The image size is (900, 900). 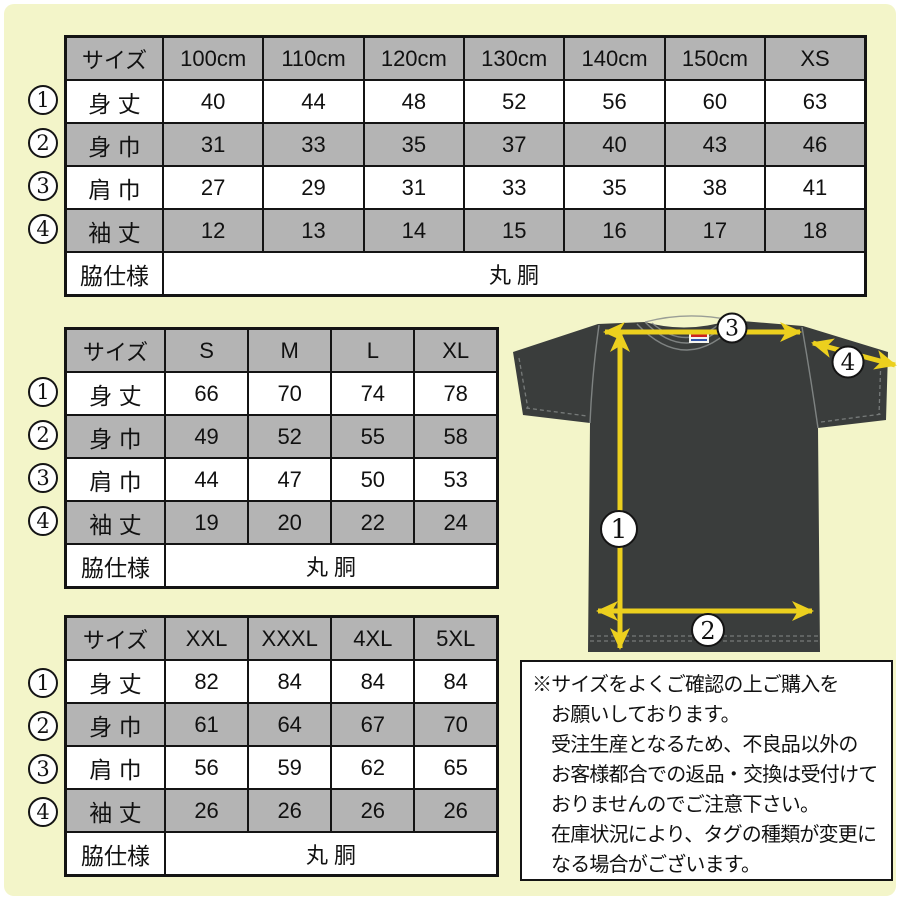 I want to click on measure-value: 66, so click(x=206, y=393).